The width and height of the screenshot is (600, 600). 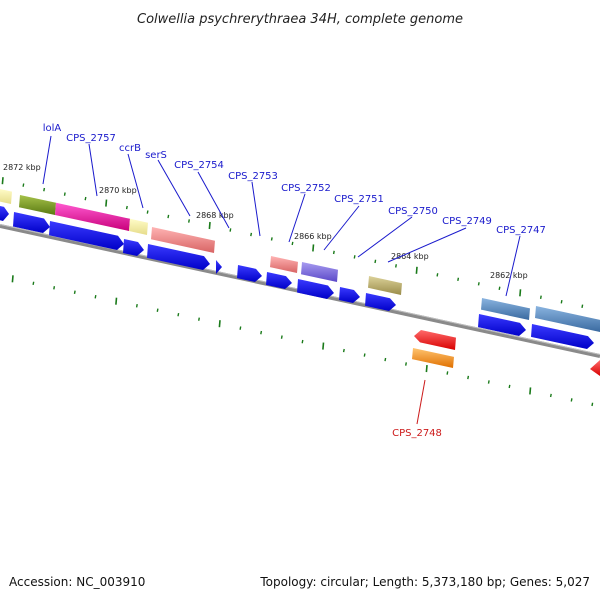 What do you see at coordinates (306, 188) in the screenshot?
I see `gene-label-cps-2752: CPS_2752` at bounding box center [306, 188].